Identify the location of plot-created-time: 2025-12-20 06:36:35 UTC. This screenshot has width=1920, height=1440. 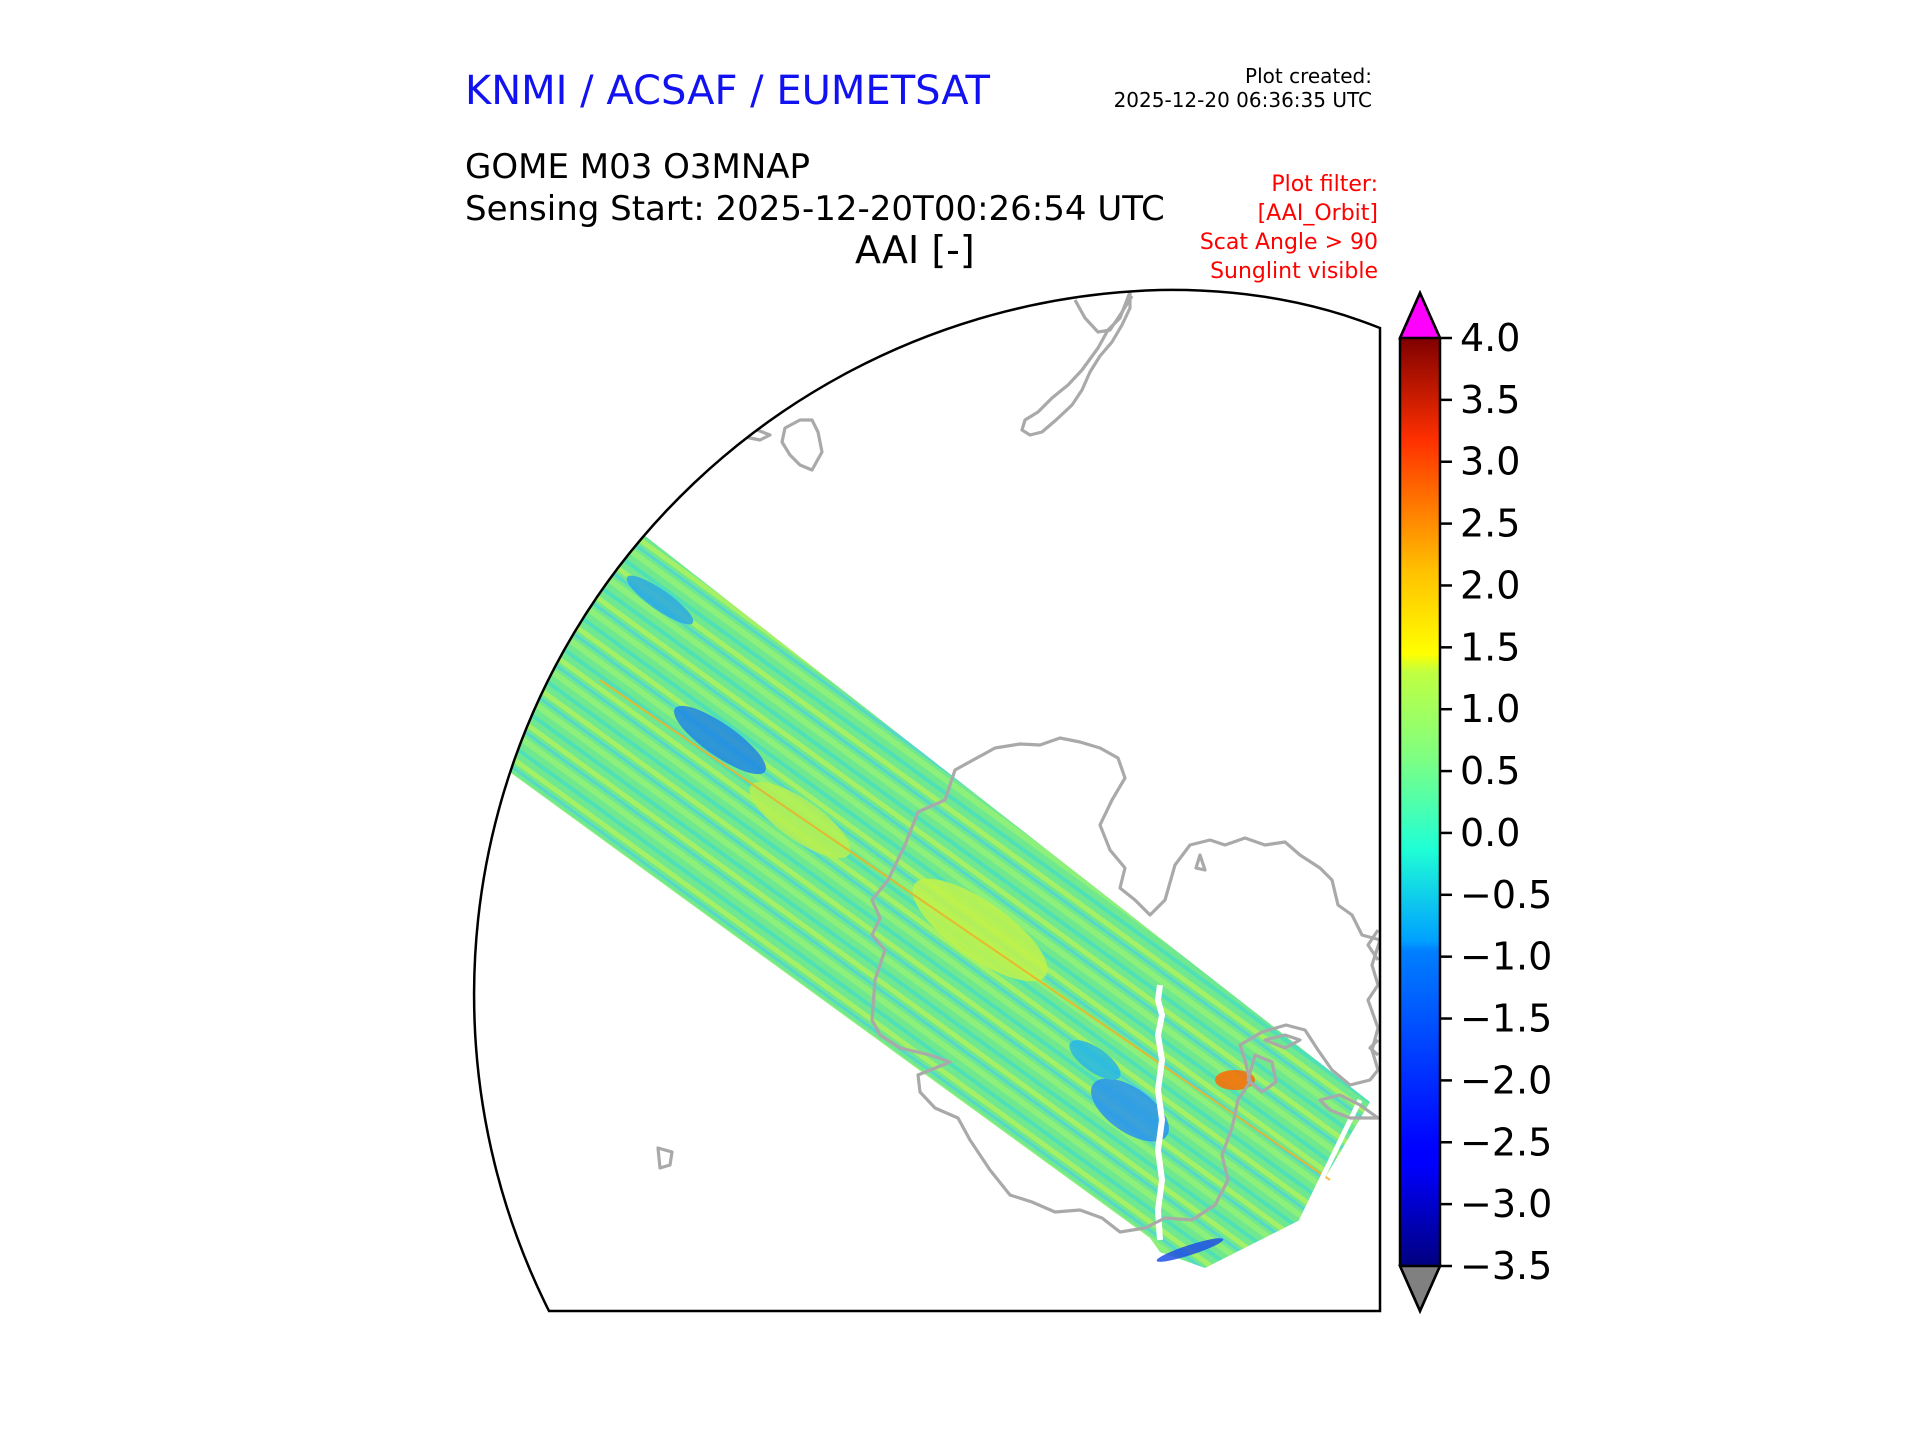
(1242, 100).